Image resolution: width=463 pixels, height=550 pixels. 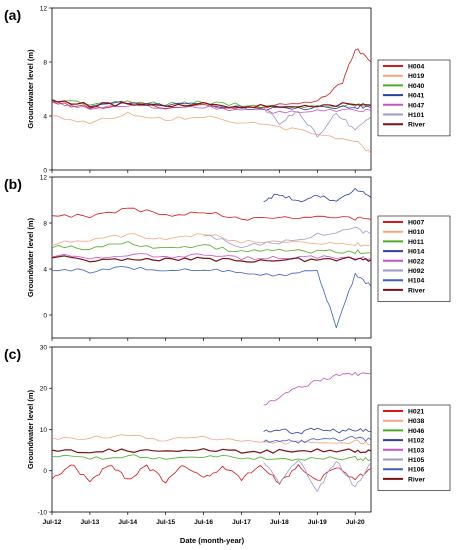 What do you see at coordinates (12, 354) in the screenshot?
I see `panel-label: (c)` at bounding box center [12, 354].